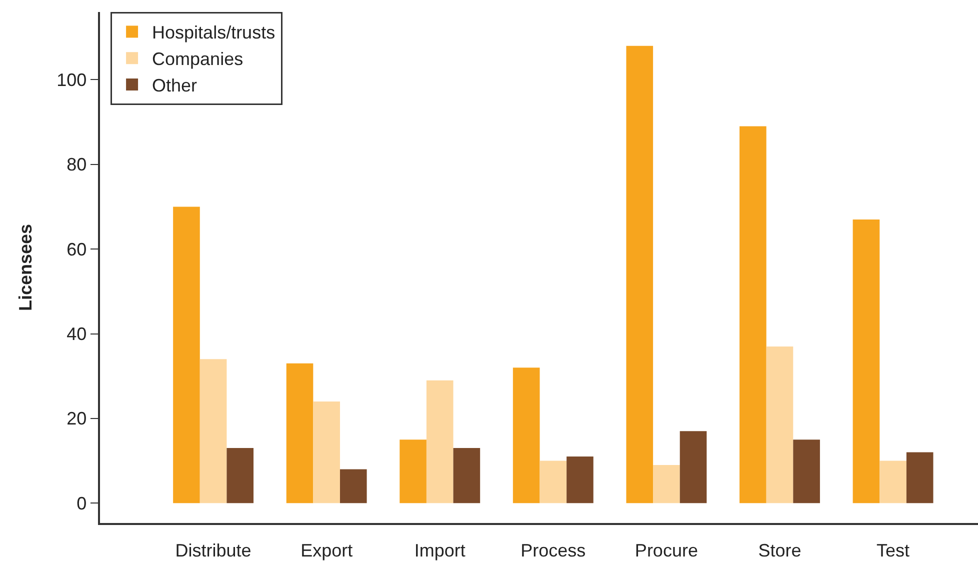 This screenshot has width=978, height=561. I want to click on y-tick-label: 80, so click(76, 164).